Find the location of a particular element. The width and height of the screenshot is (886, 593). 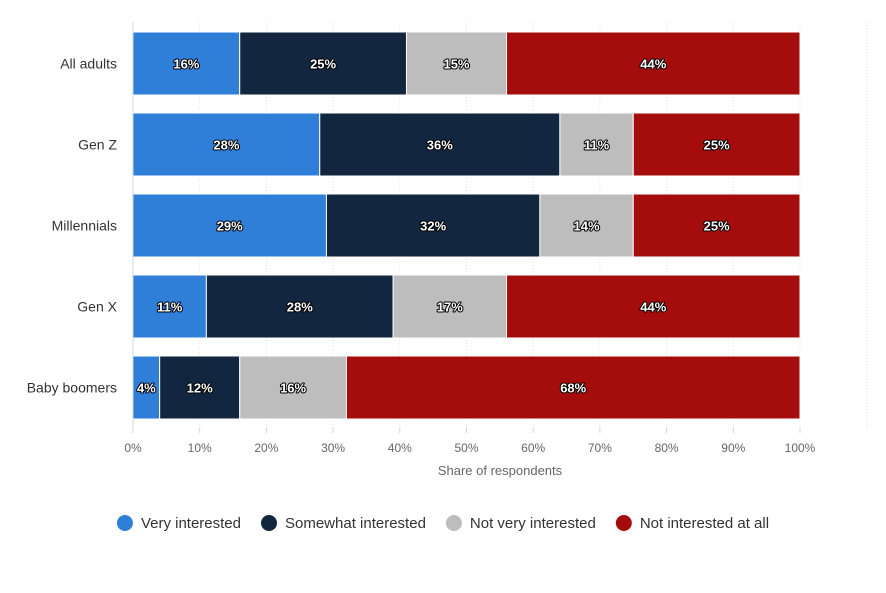

x-tick-label: 60% is located at coordinates (533, 448).